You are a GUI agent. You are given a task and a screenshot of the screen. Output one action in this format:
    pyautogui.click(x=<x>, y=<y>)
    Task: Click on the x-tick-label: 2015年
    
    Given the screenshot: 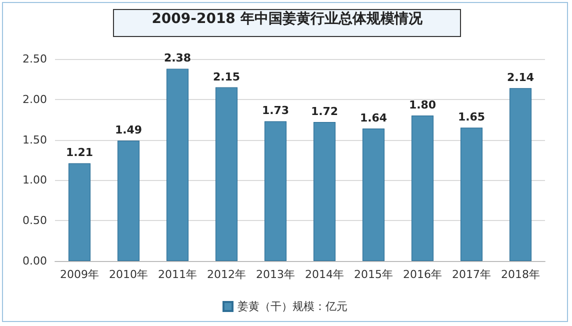 What is the action you would take?
    pyautogui.click(x=373, y=274)
    